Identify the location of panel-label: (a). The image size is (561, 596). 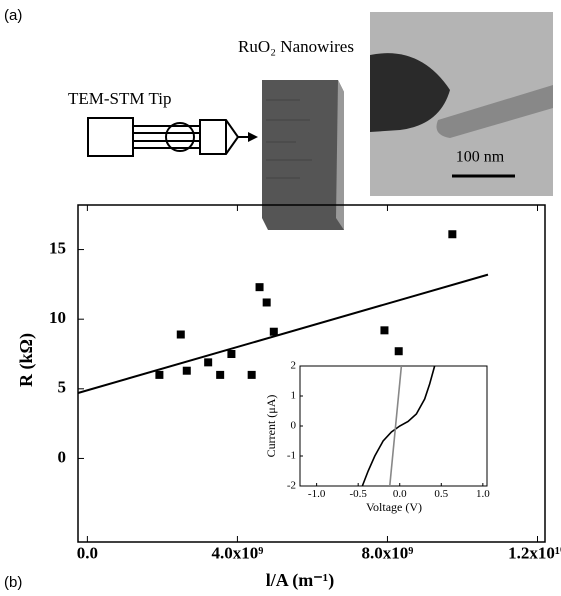
(13, 15).